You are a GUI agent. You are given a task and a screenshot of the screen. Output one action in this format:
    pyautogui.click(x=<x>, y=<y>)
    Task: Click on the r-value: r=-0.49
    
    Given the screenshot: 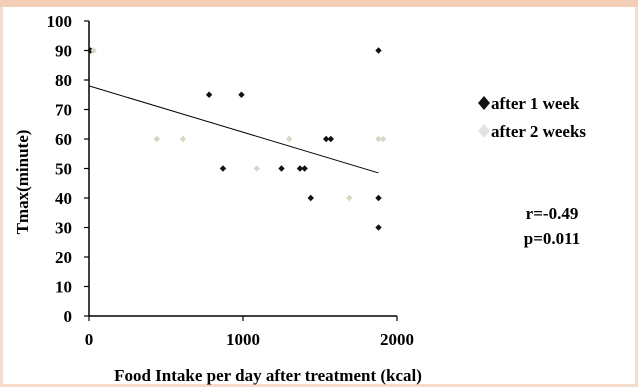 What is the action you would take?
    pyautogui.click(x=552, y=213)
    